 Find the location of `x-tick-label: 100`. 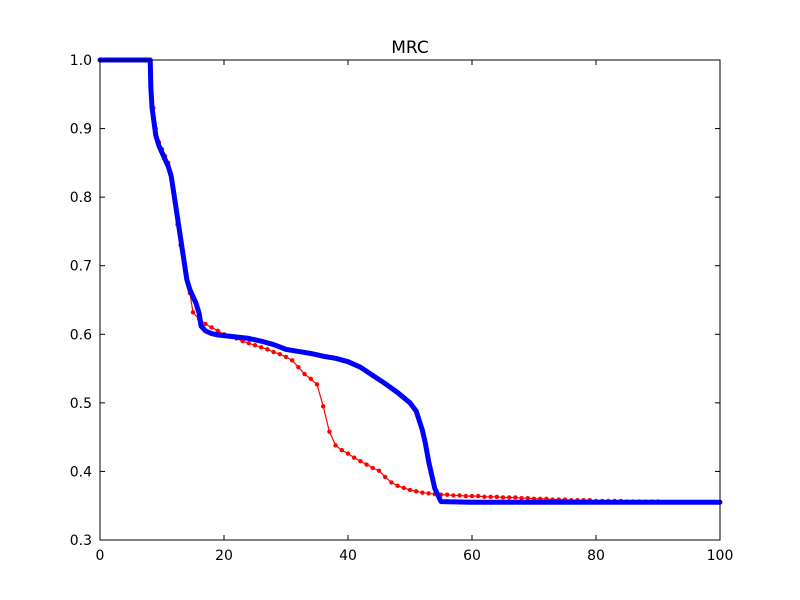

x-tick-label: 100 is located at coordinates (720, 556).